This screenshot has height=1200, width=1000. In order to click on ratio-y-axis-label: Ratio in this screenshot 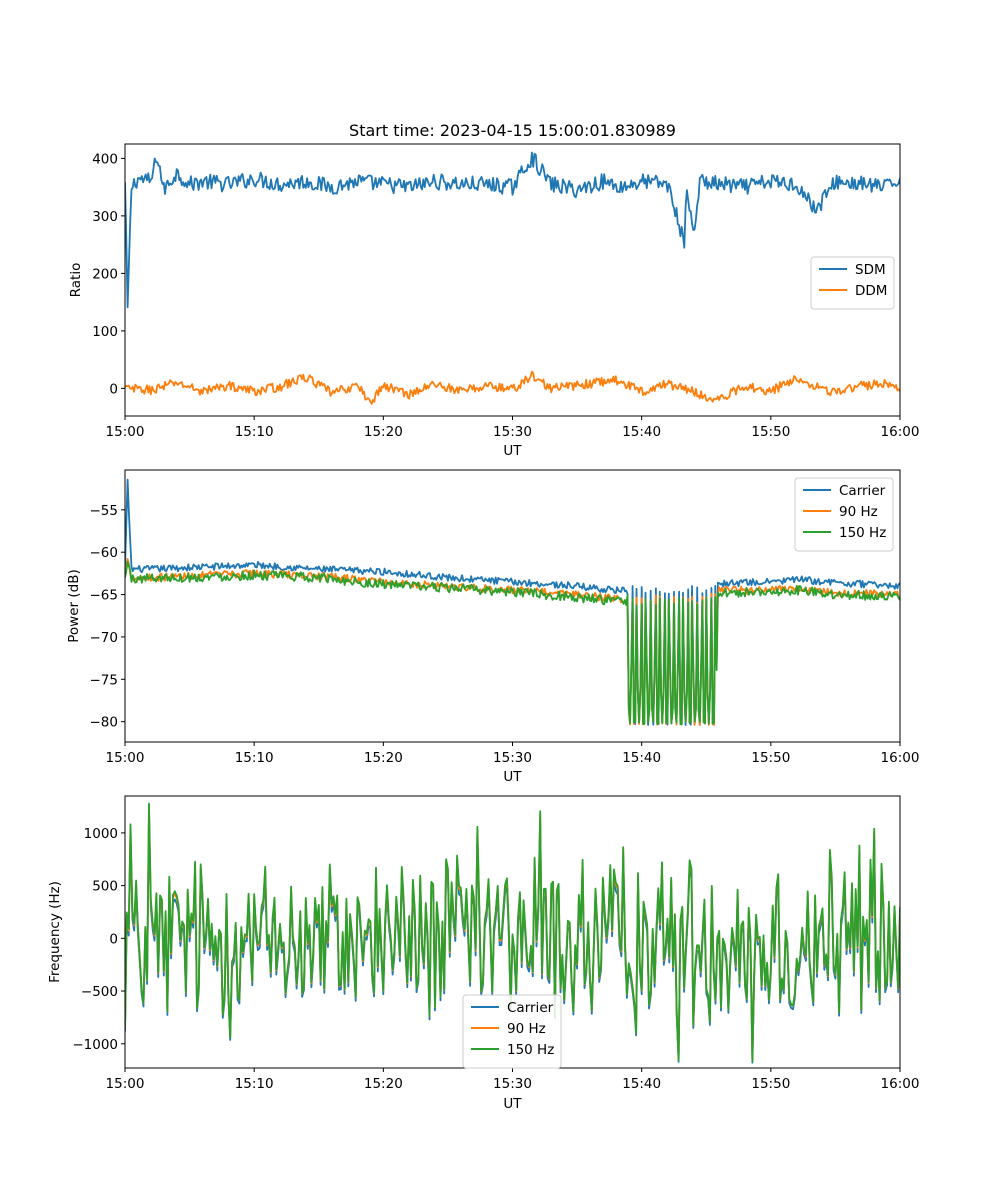, I will do `click(76, 280)`.